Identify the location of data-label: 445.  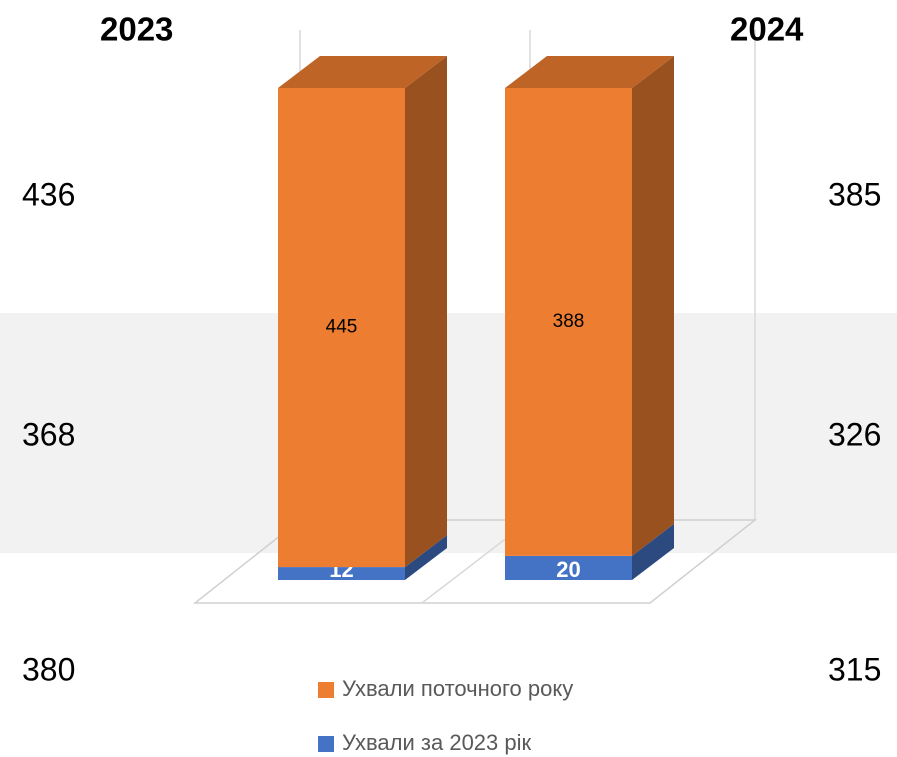
(342, 327).